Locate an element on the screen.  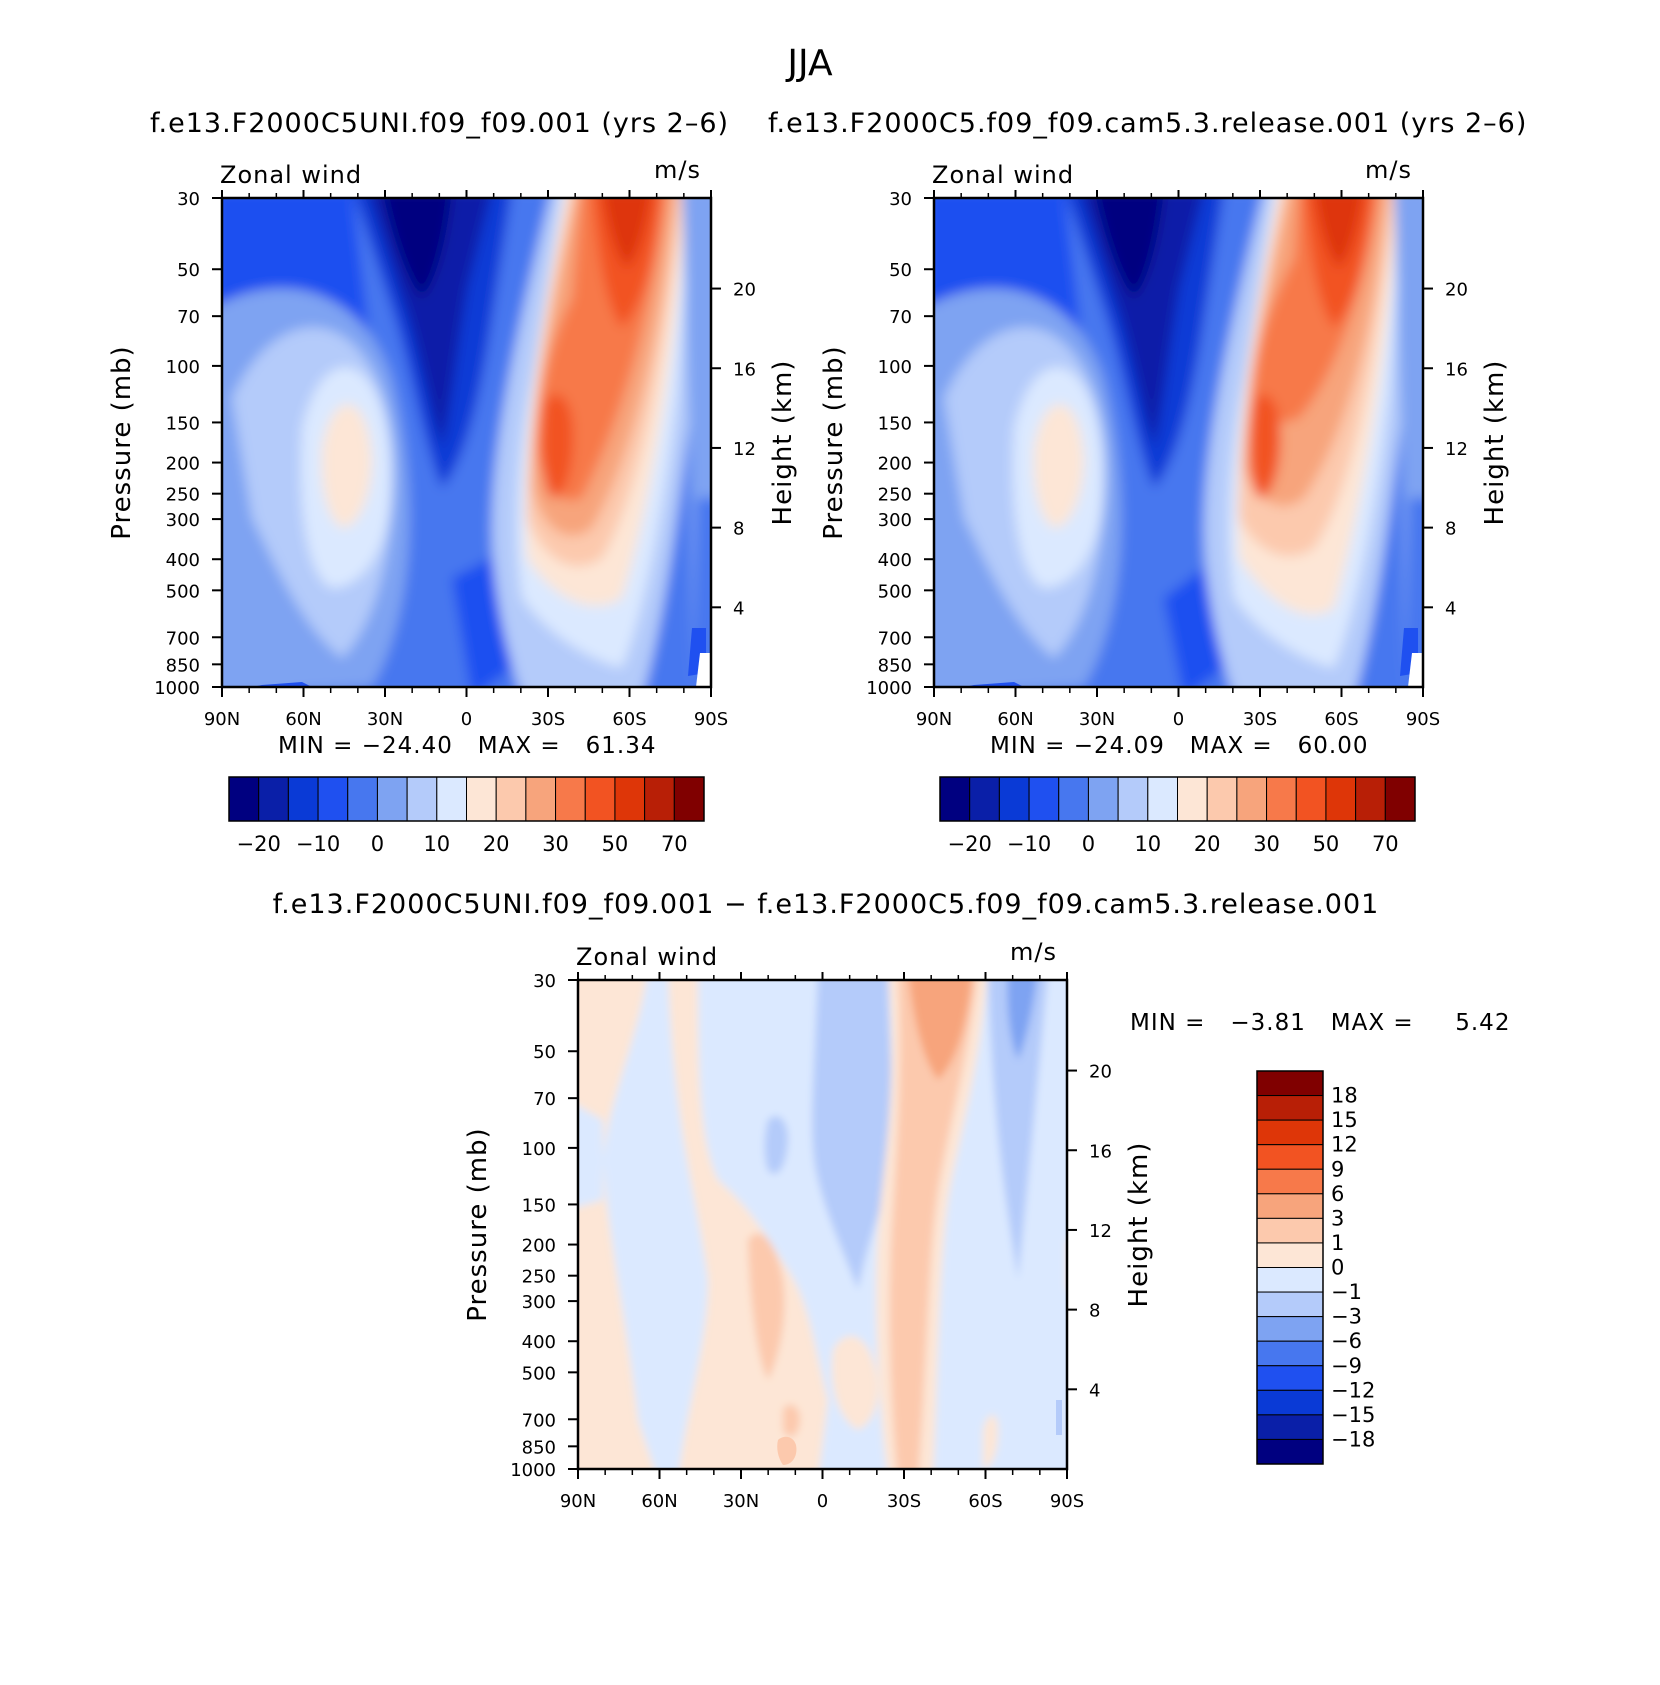
colorbar-label: −3 is located at coordinates (1346, 1317).